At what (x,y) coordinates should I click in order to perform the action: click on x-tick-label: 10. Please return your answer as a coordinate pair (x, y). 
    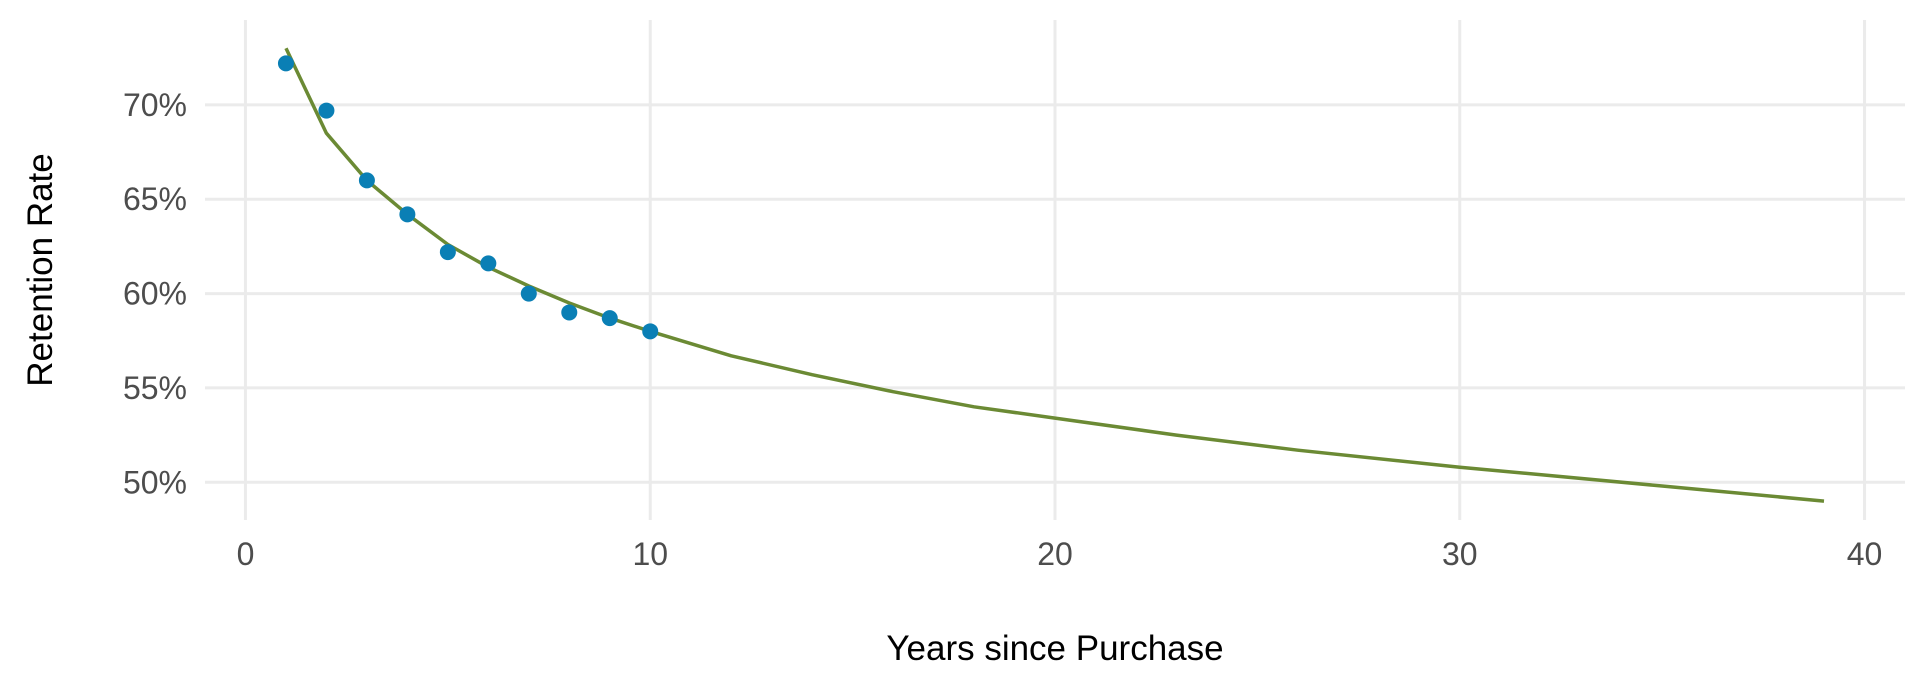
    Looking at the image, I should click on (650, 554).